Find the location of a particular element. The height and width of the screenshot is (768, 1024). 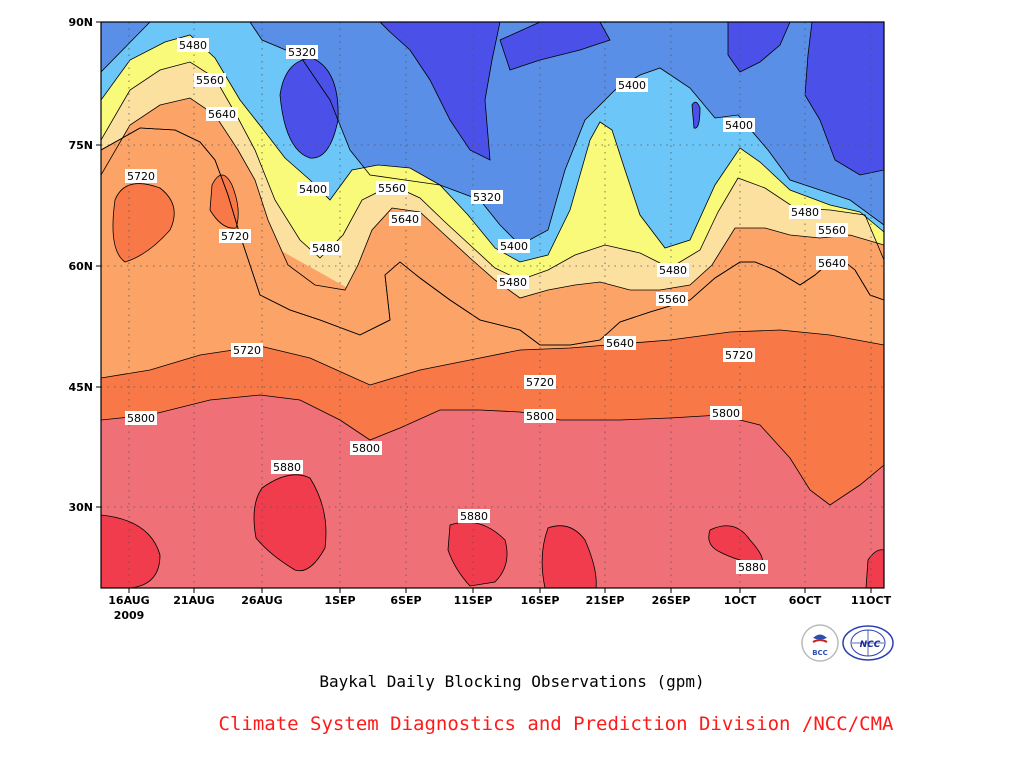

chart-title: Baykal Daily Blocking Observations (gpm) is located at coordinates (512, 681).